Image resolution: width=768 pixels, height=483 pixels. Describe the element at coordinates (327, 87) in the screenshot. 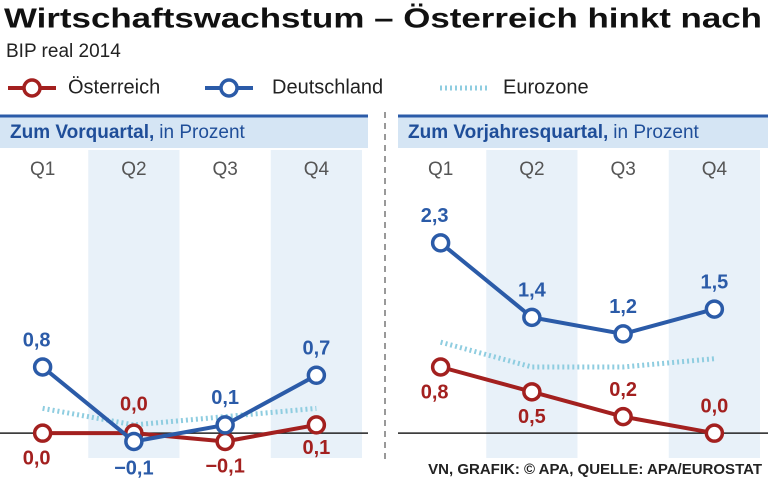

I see `legend-label: Deutschland` at that location.